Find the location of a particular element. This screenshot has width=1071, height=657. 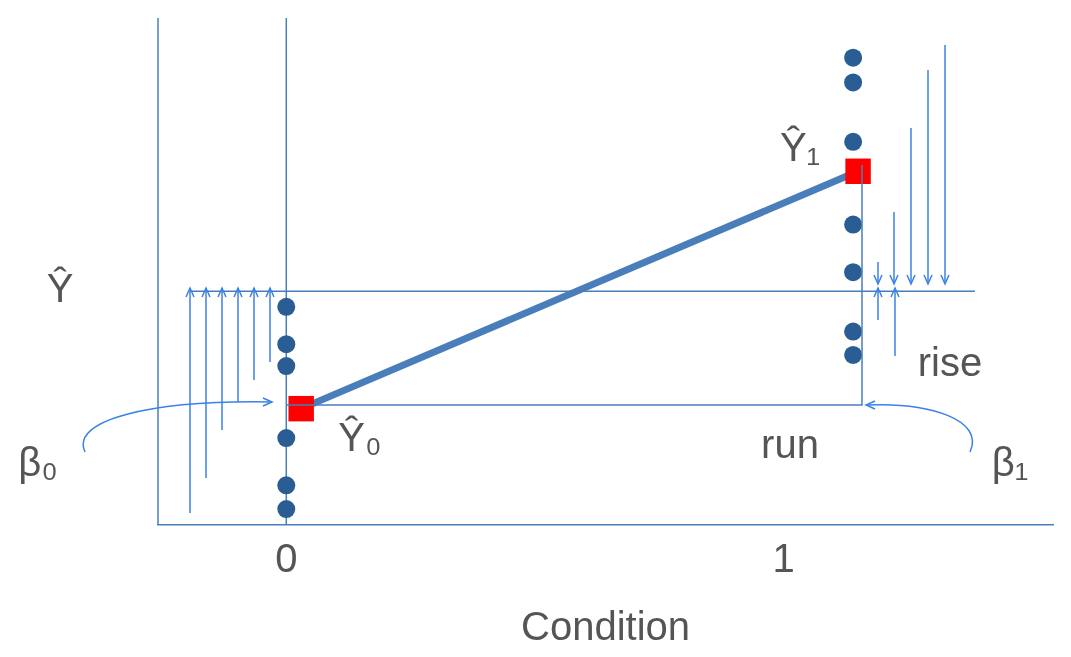

annotation: rise is located at coordinates (950, 362).